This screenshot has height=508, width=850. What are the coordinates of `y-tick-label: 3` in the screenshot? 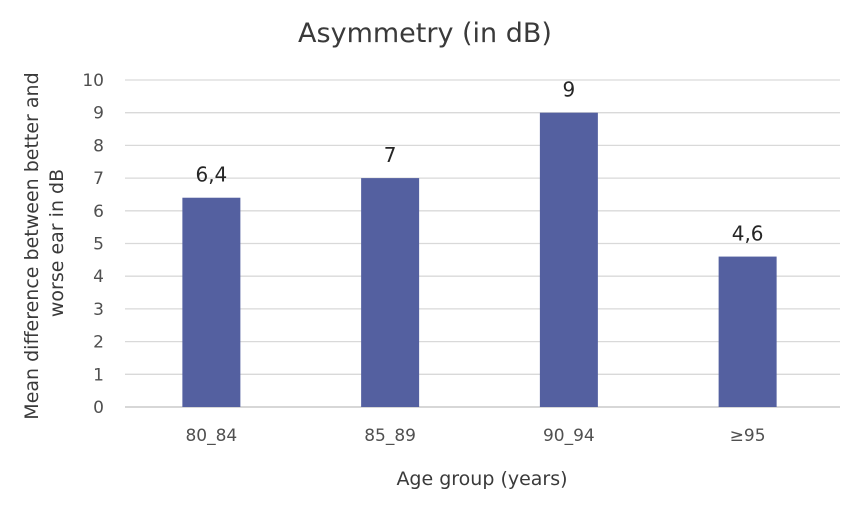 It's located at (98, 310).